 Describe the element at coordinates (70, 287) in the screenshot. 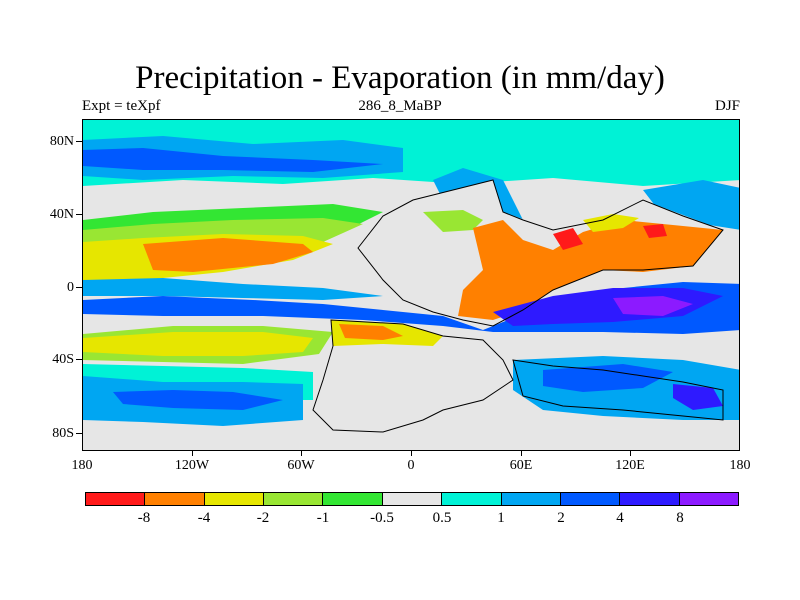

I see `lat-label-0: 0` at that location.